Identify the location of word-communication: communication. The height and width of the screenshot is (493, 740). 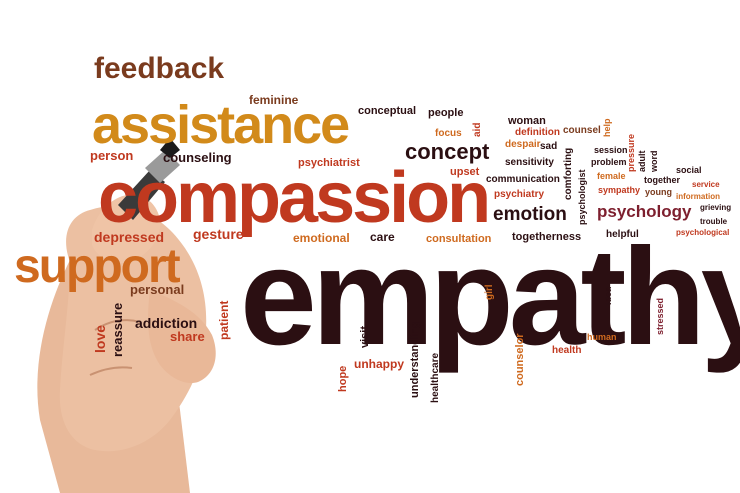
(523, 179).